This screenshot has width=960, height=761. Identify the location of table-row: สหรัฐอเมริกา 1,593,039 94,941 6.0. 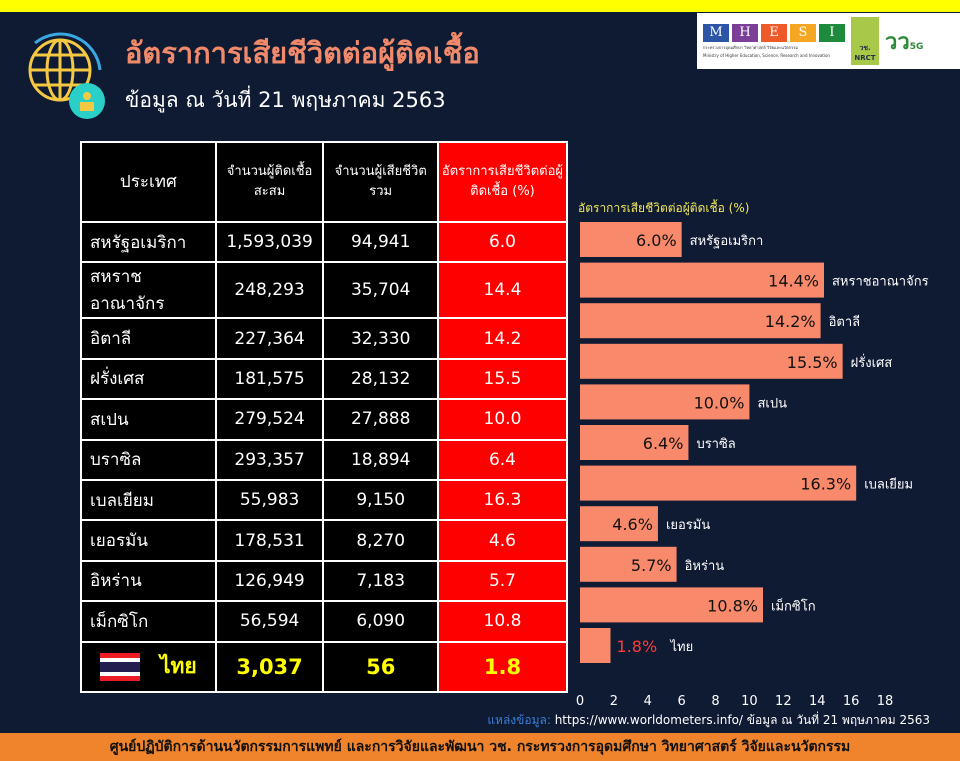
(324, 242).